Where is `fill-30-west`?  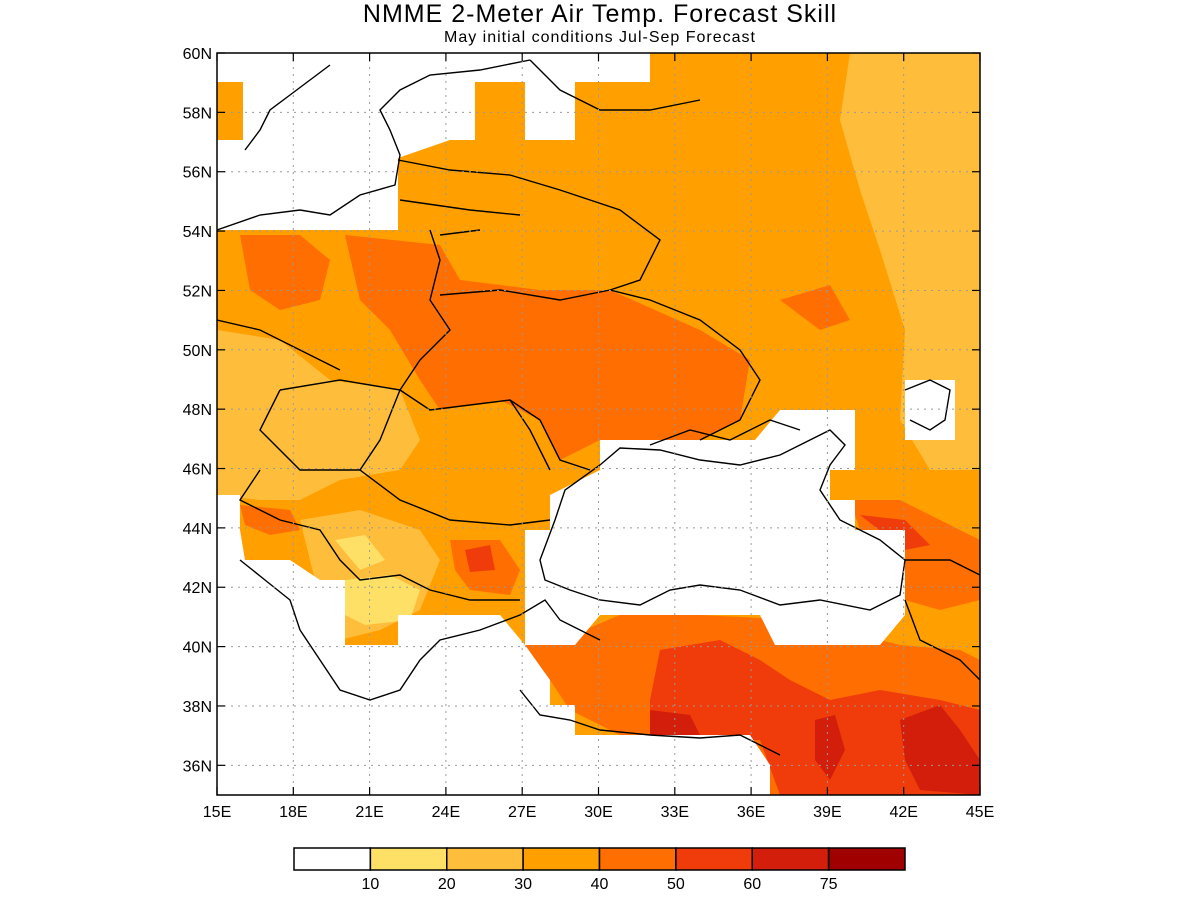 fill-30-west is located at coordinates (318, 415).